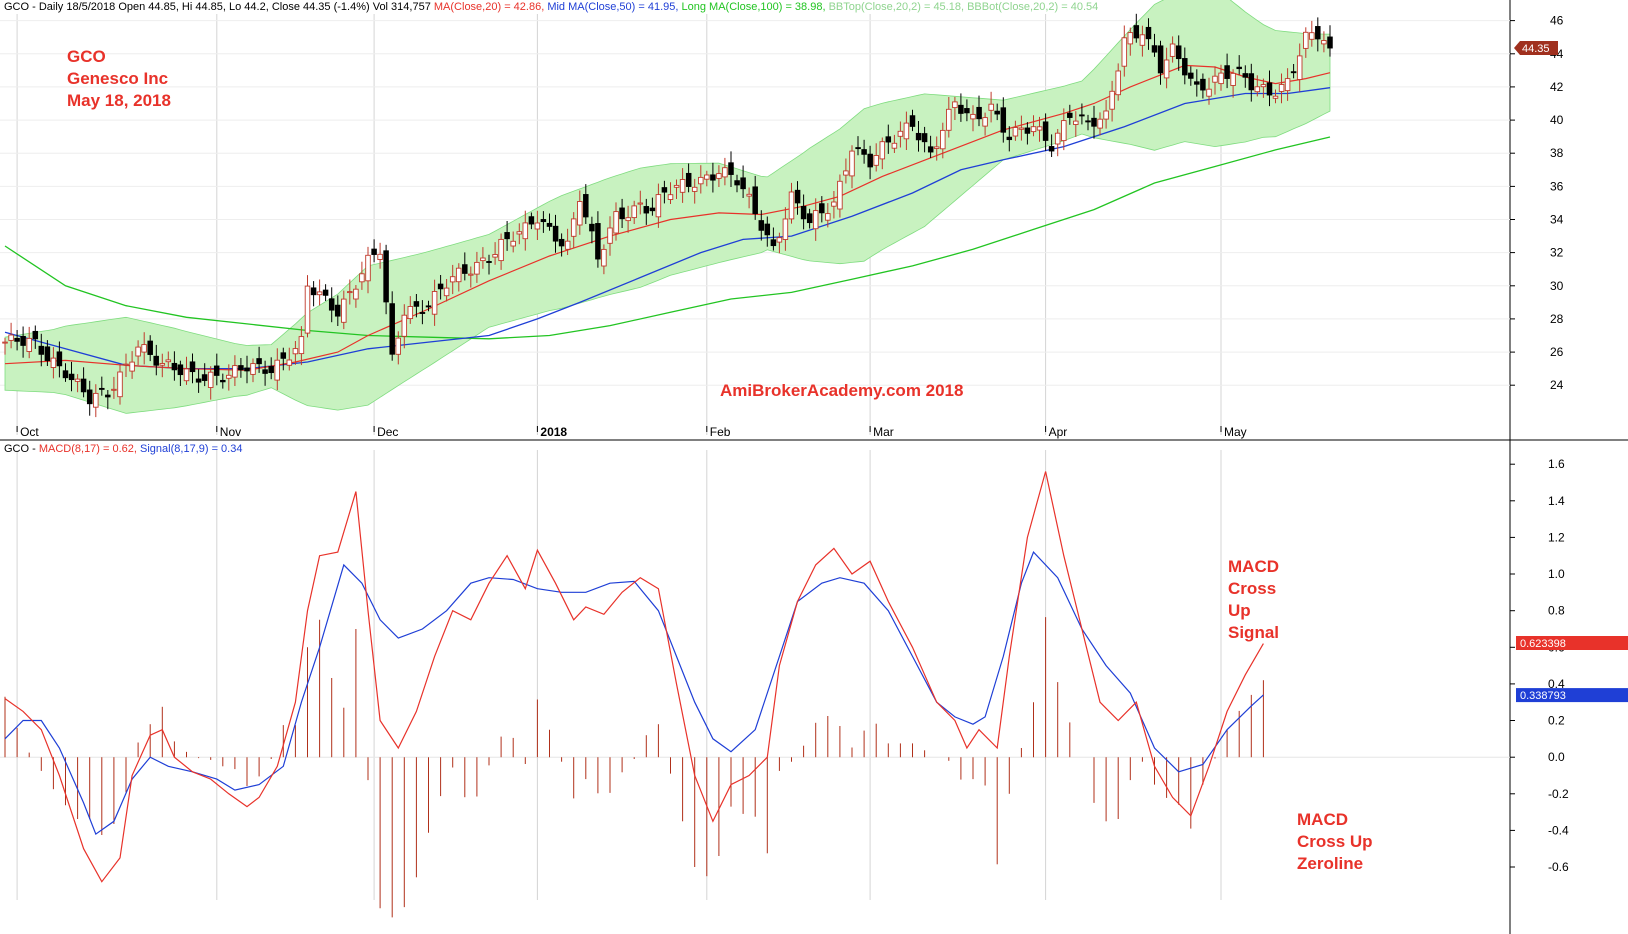  Describe the element at coordinates (720, 432) in the screenshot. I see `month-label: Feb` at that location.